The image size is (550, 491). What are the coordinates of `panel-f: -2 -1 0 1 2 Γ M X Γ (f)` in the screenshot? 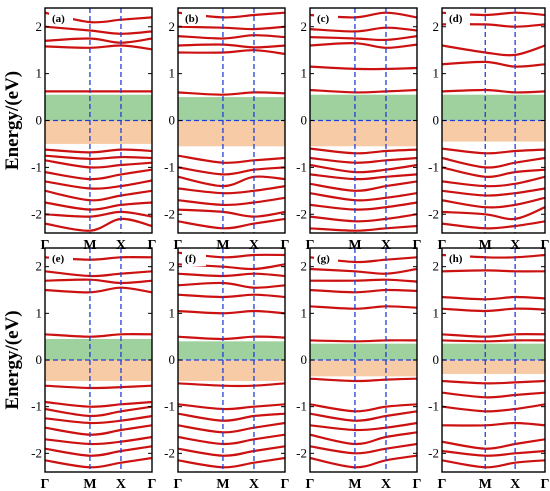 It's located at (227, 369).